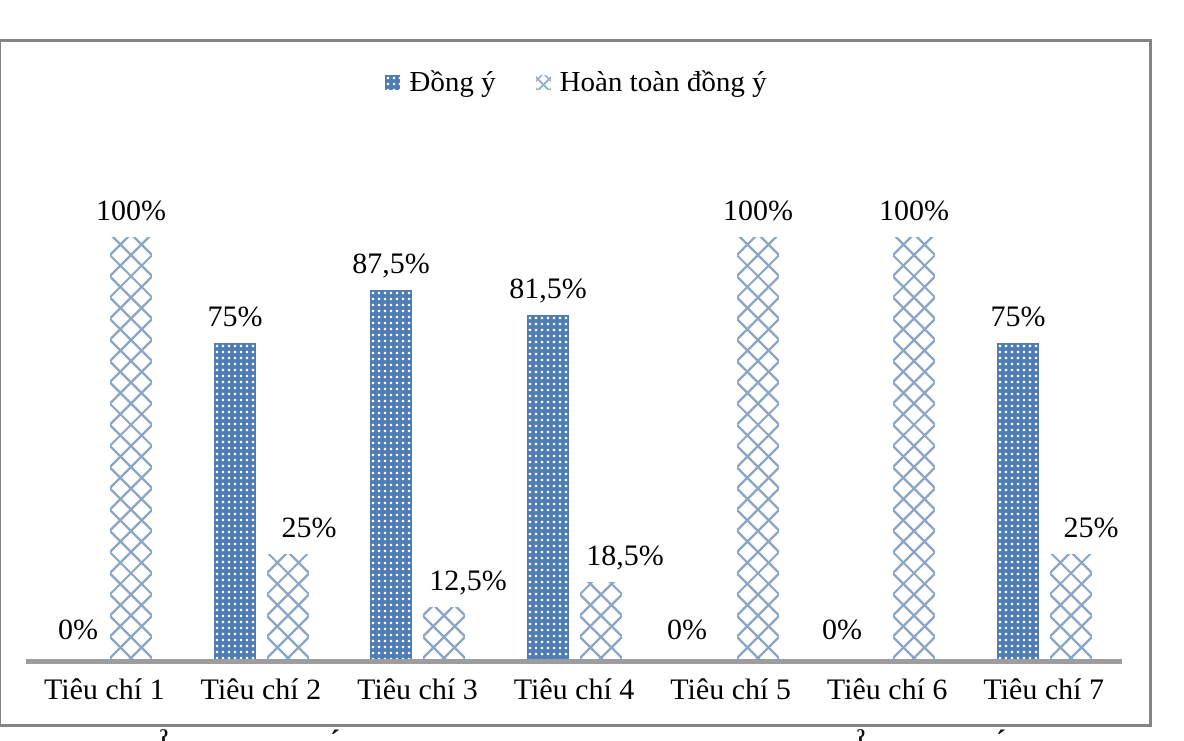  What do you see at coordinates (887, 689) in the screenshot?
I see `category-label: Tiêu chí 6` at bounding box center [887, 689].